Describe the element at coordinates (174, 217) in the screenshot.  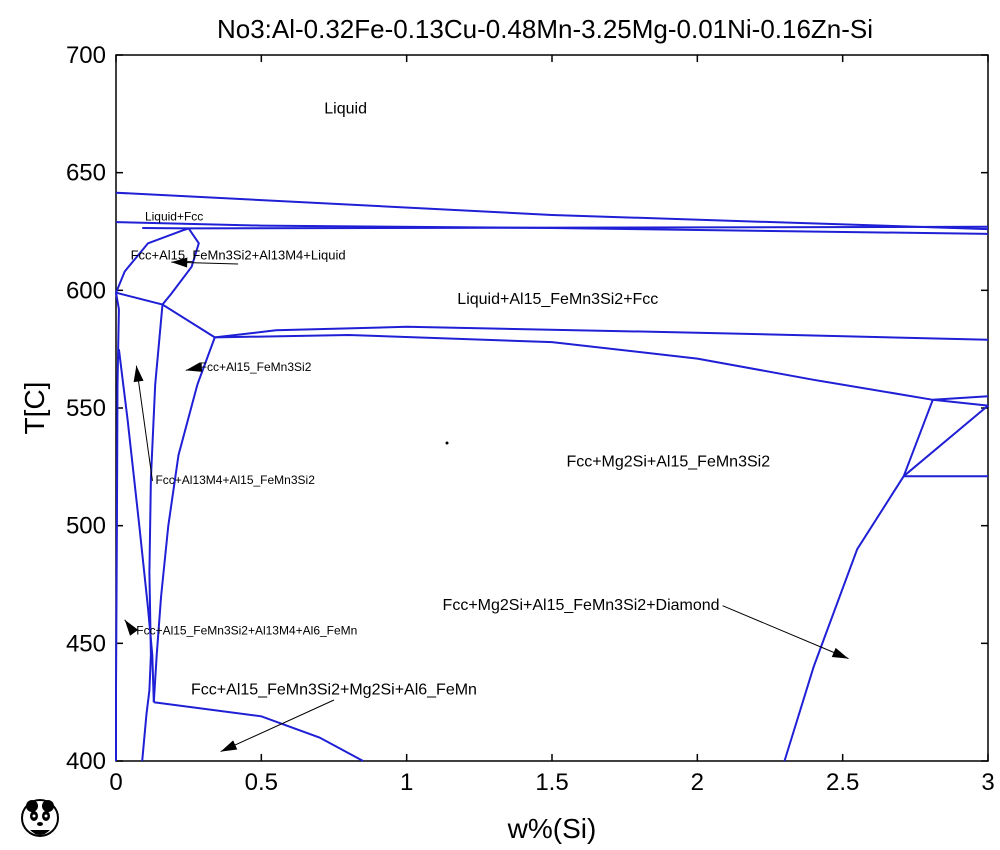
I see `phase-region-label: Liquid+Fcc` at that location.